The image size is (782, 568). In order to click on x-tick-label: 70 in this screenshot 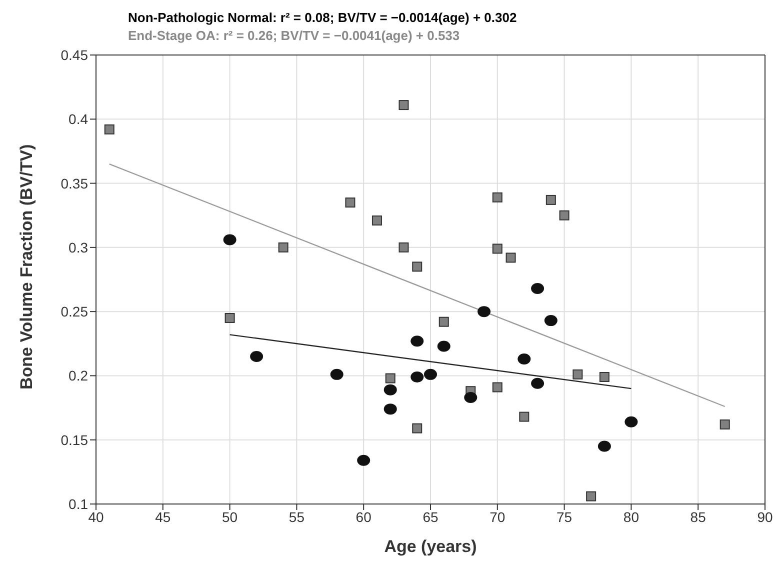, I will do `click(498, 516)`.